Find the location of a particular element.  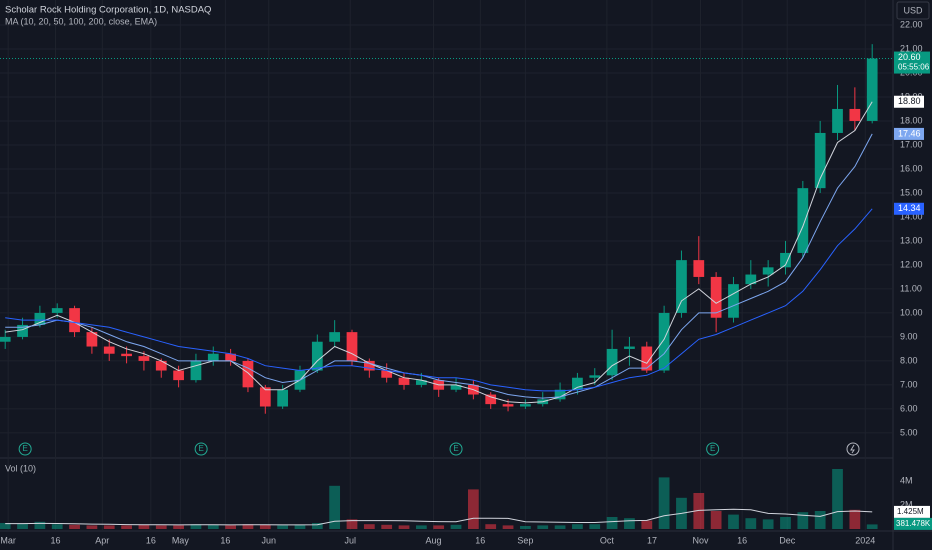

y-tick-label: 12.00 is located at coordinates (911, 264).